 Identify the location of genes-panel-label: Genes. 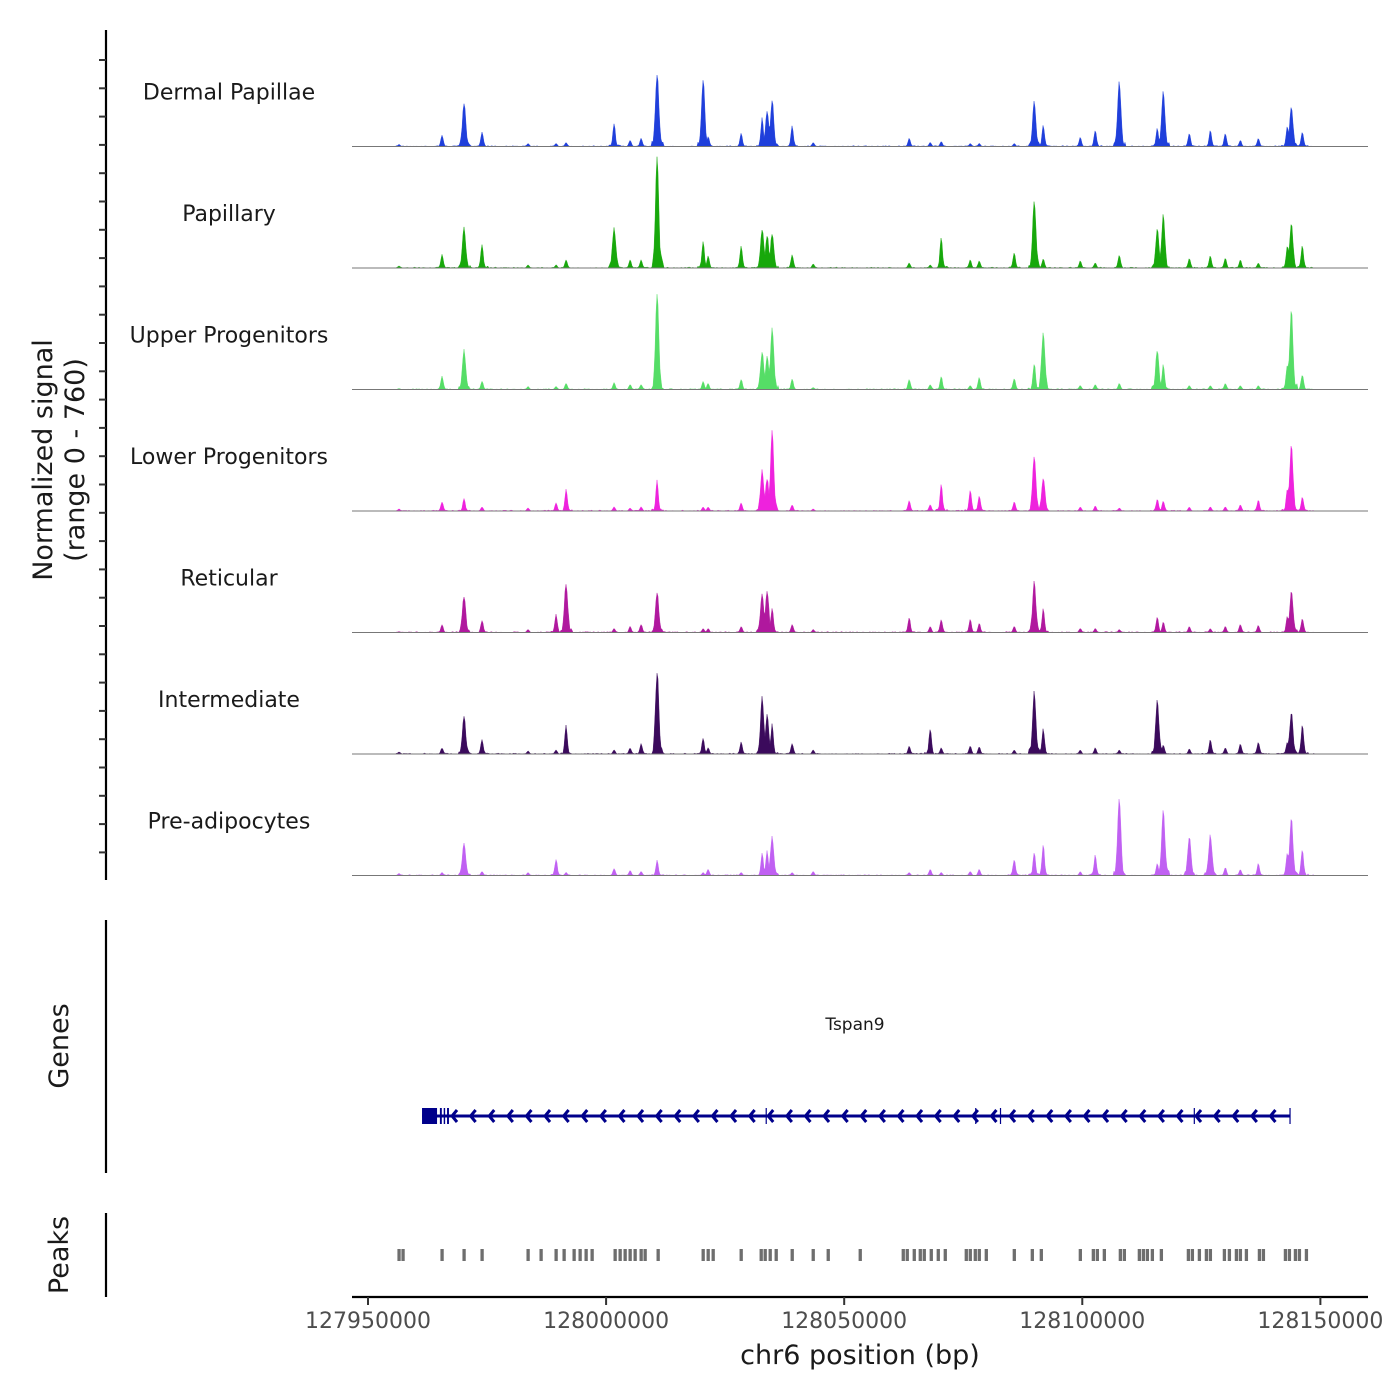
(59, 1045).